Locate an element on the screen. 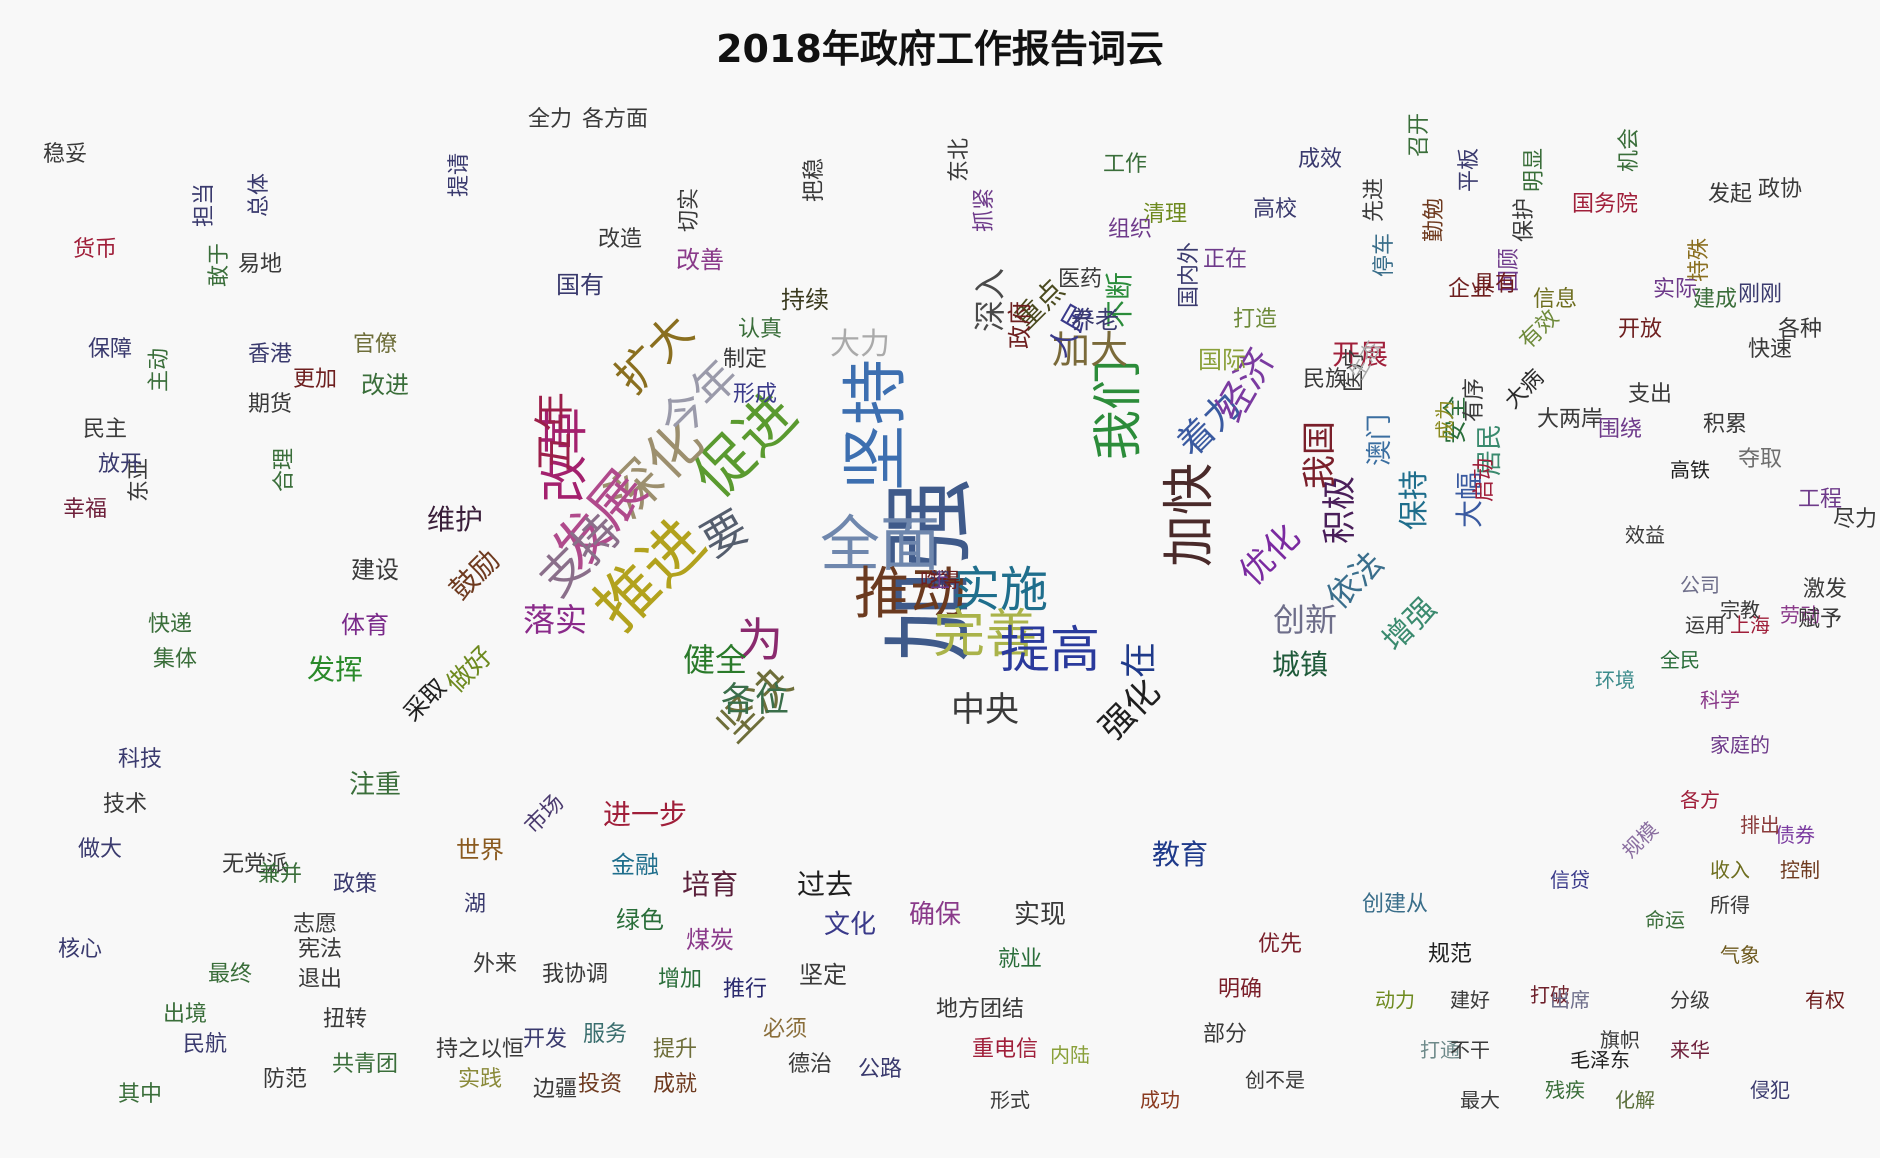 This screenshot has height=1158, width=1880. cloud-word: 东北 is located at coordinates (959, 160).